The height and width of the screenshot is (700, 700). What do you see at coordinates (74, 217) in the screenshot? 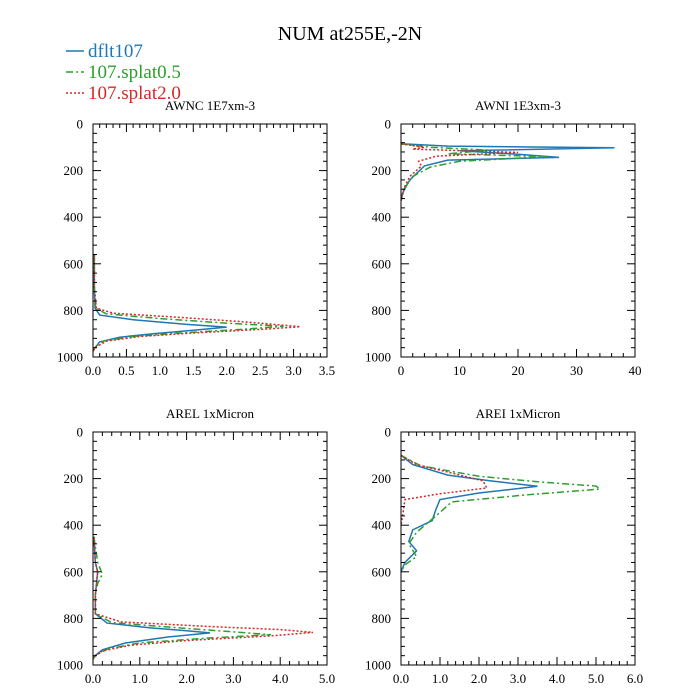
I see `y-tick-label-0-2: 400` at bounding box center [74, 217].